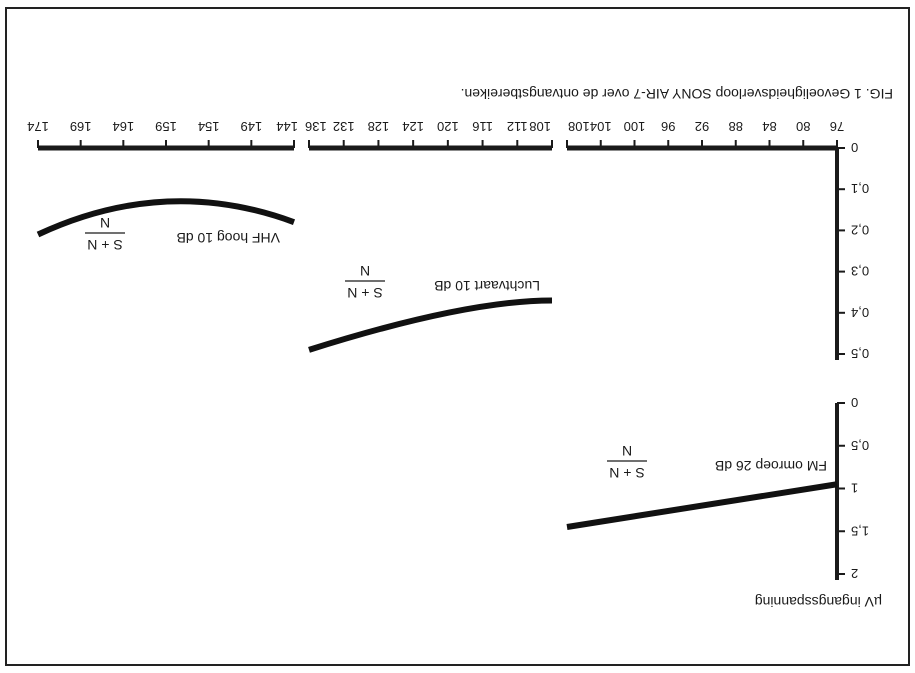 This screenshot has height=673, width=915. Describe the element at coordinates (251, 126) in the screenshot. I see `x-tick-label: 149` at that location.